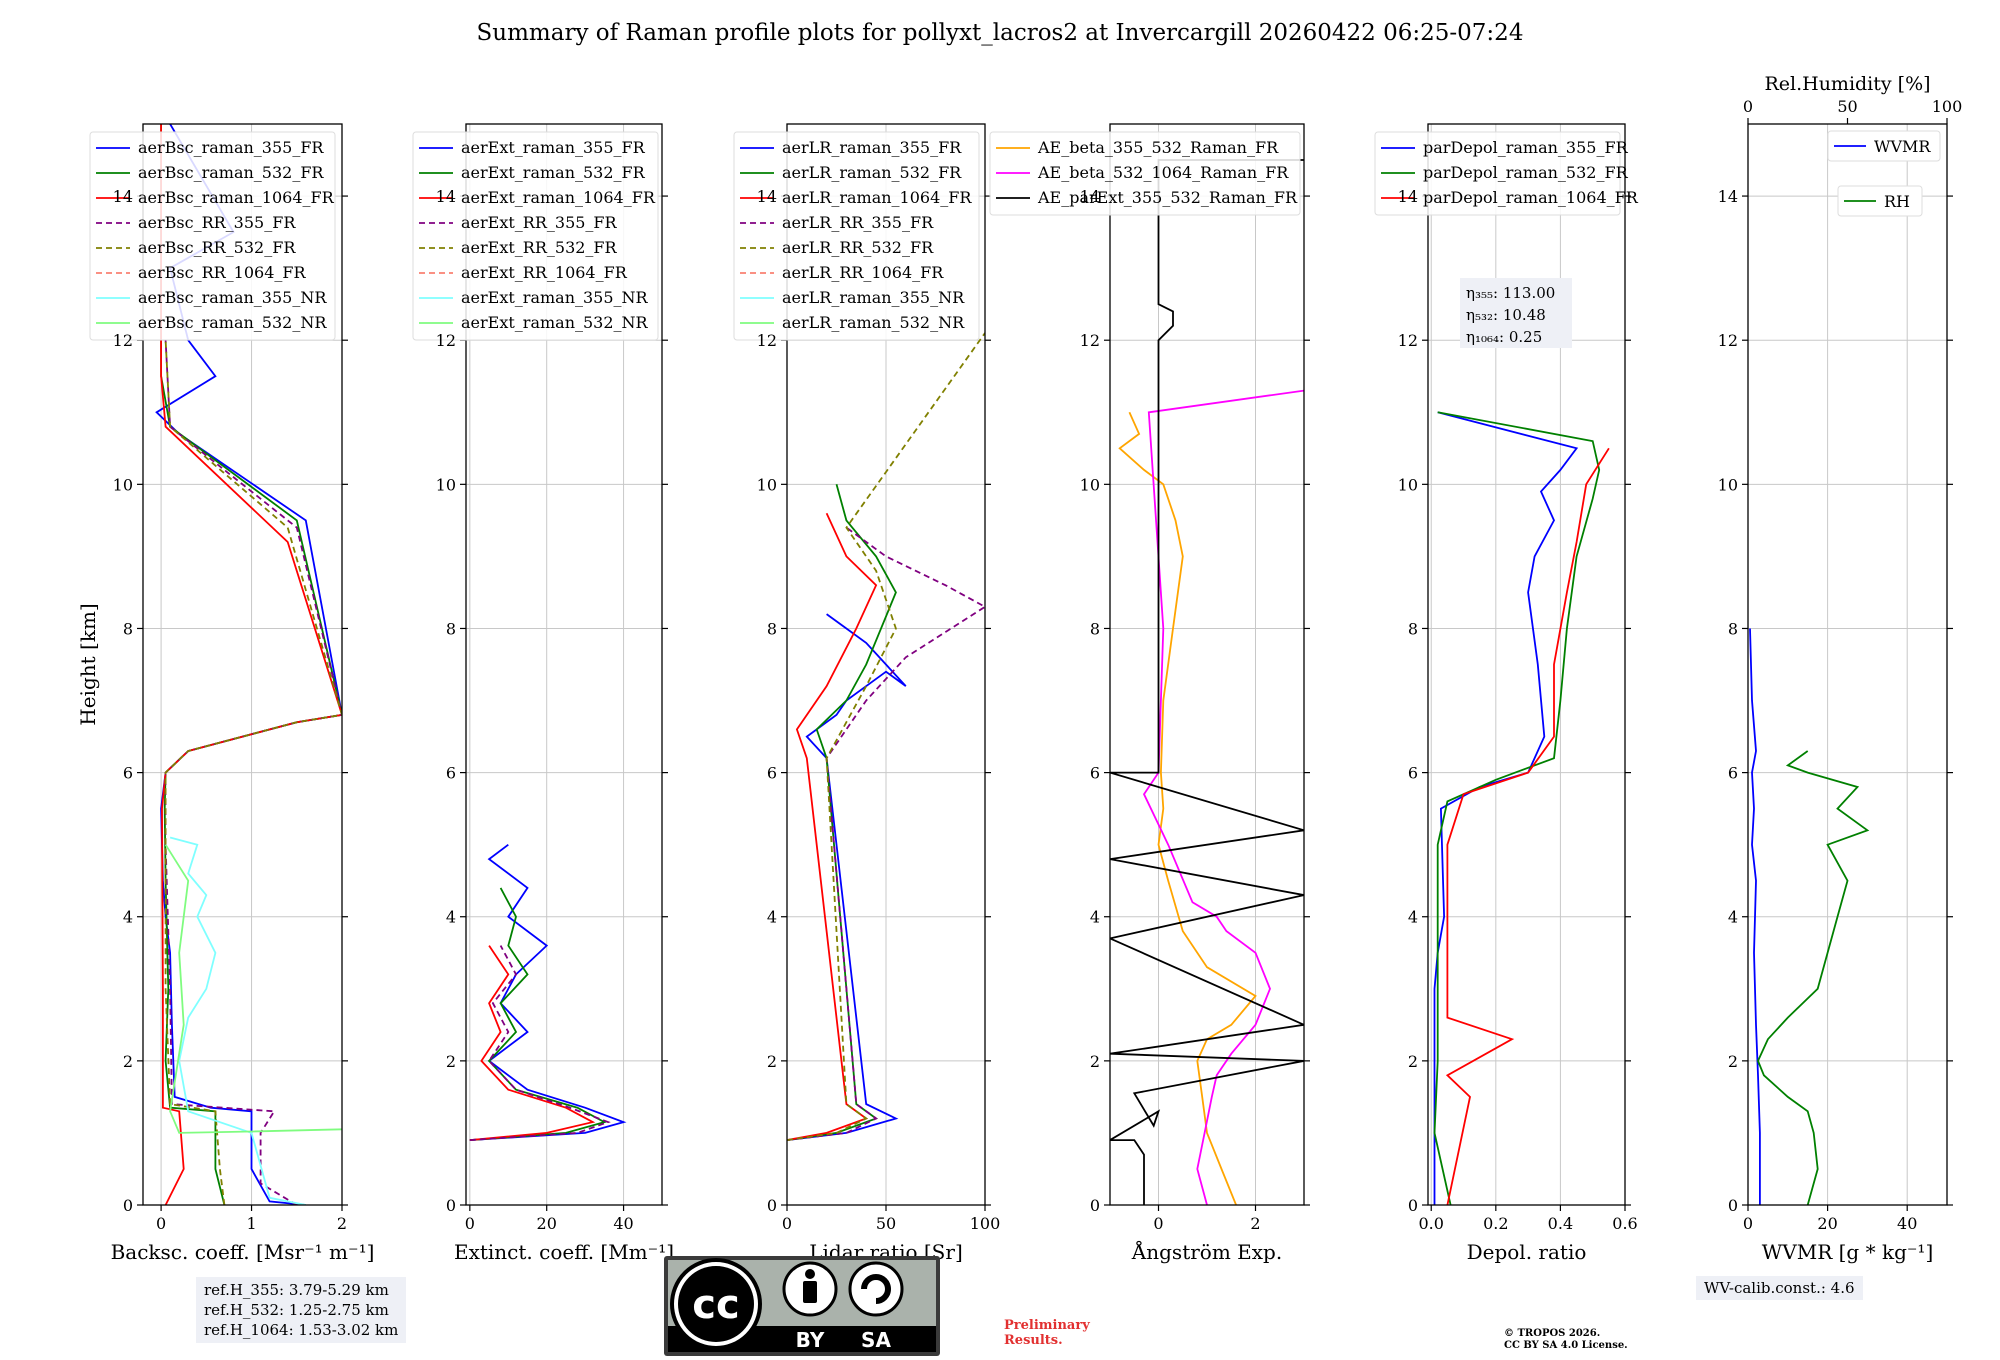 The image size is (2000, 1360). I want to click on cc-by-sa-logo: cc BY SA, so click(802, 1306).